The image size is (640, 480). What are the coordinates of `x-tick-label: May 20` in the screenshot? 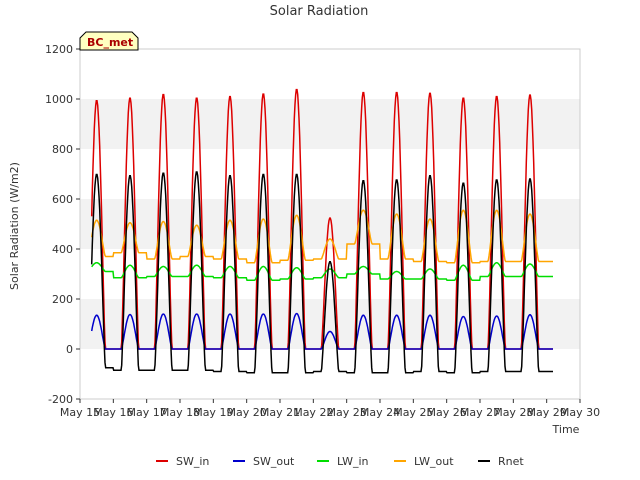 It's located at (247, 412).